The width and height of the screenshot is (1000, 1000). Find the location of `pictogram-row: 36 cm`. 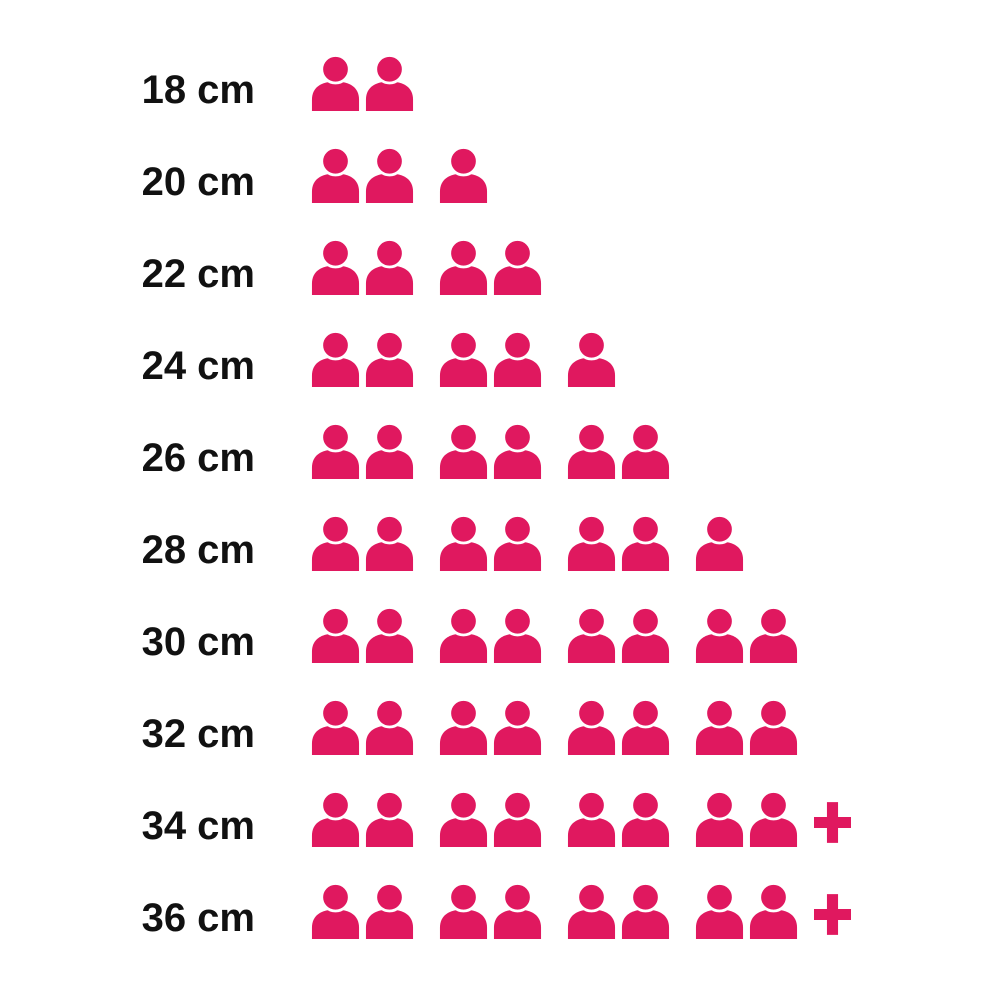

pictogram-row: 36 cm is located at coordinates (500, 910).